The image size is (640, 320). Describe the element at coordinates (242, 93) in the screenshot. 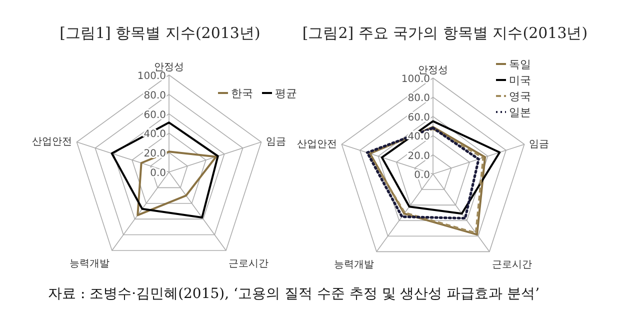

I see `legend-label: 한국` at that location.